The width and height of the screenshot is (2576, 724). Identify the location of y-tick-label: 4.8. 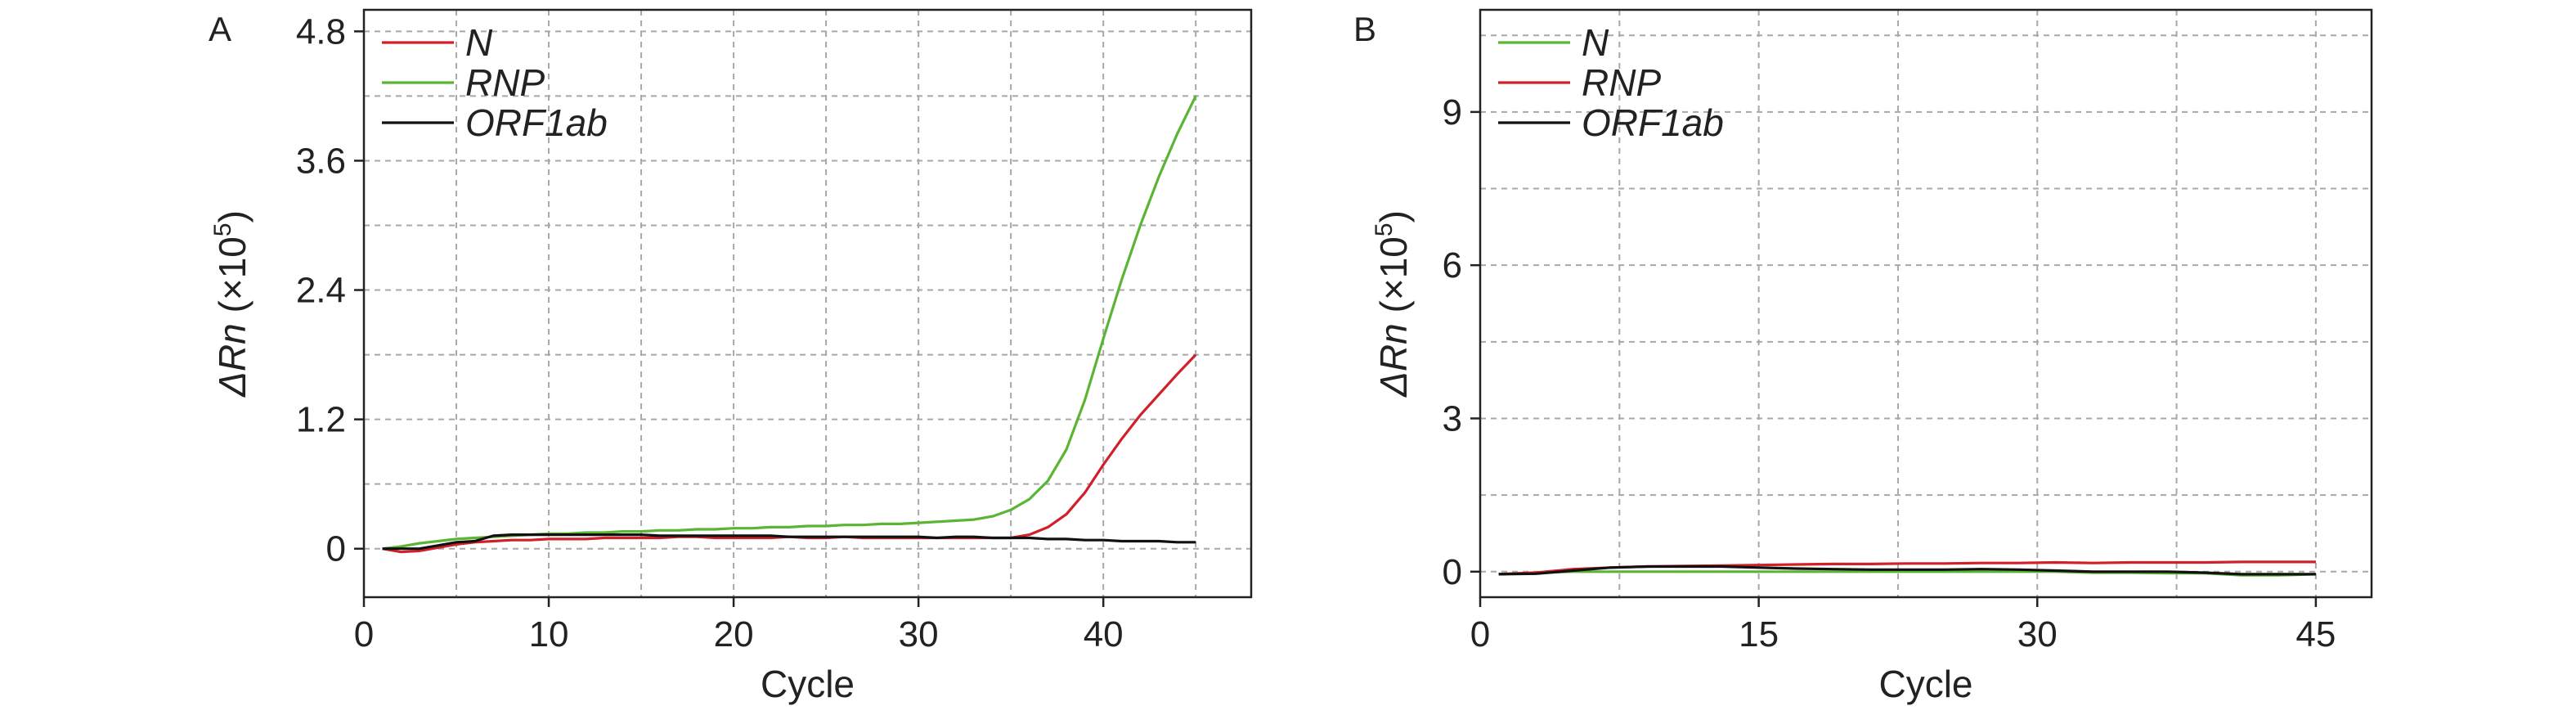
(321, 31).